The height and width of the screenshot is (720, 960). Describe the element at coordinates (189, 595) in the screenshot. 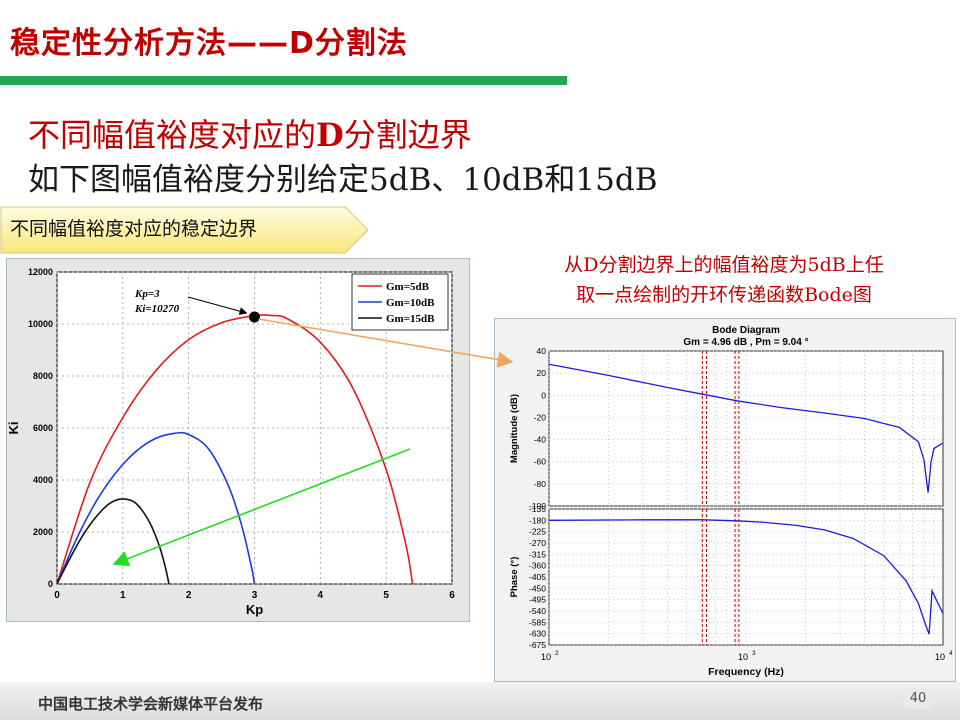

I see `d-chart-xtick-label: 2` at that location.